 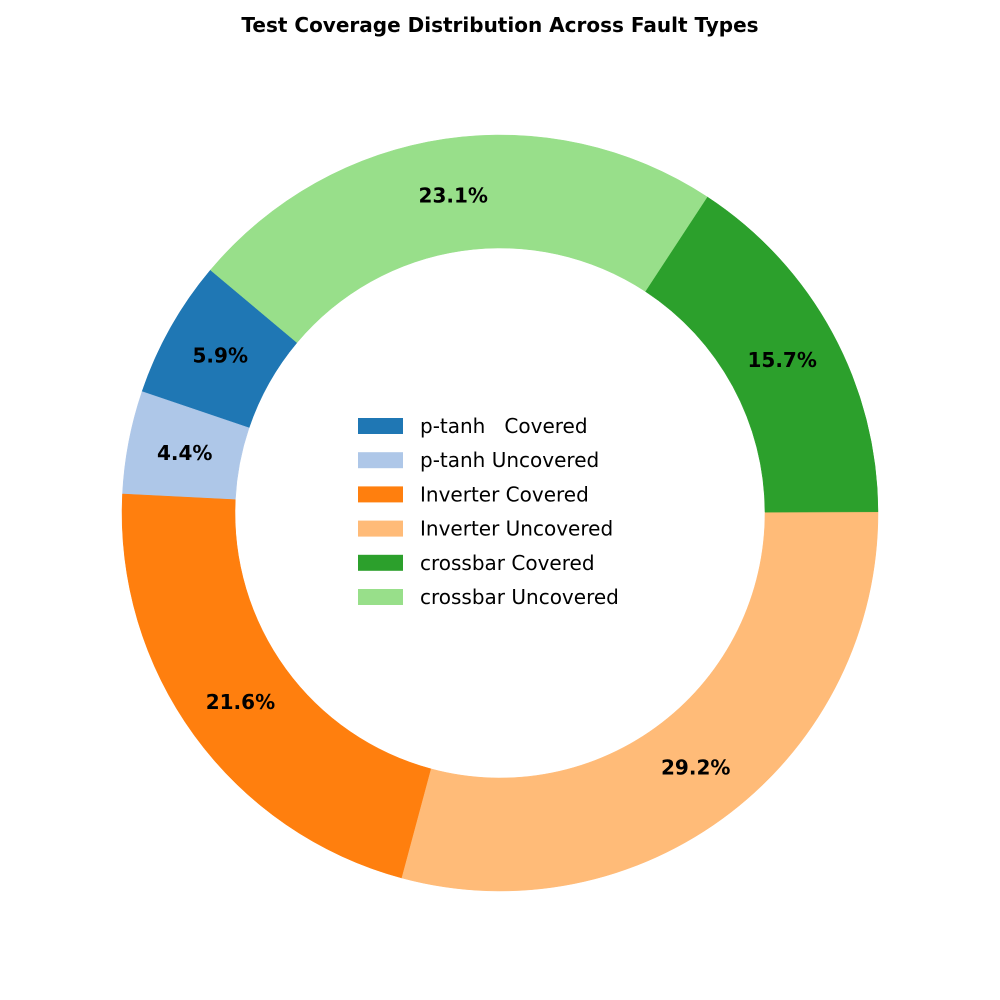 What do you see at coordinates (519, 597) in the screenshot?
I see `legend-label: crossbar Uncovered` at bounding box center [519, 597].